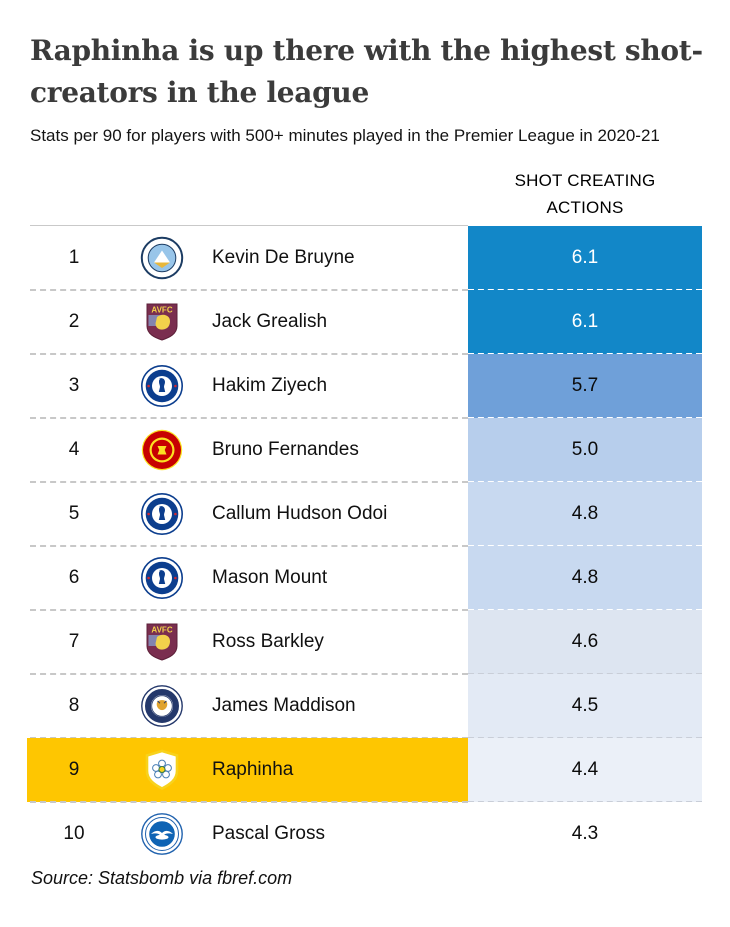  Describe the element at coordinates (270, 577) in the screenshot. I see `player-name: Mason Mount` at that location.